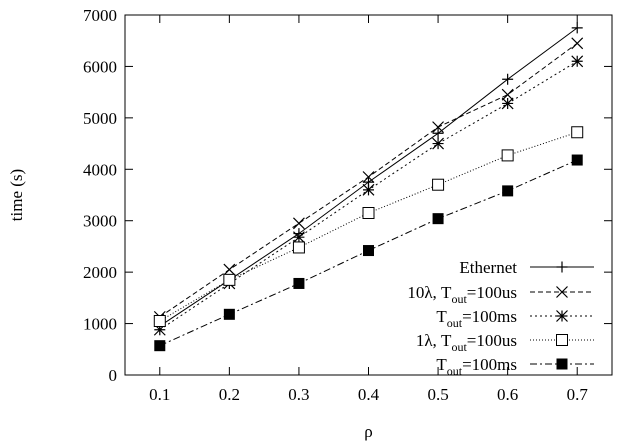  What do you see at coordinates (368, 431) in the screenshot?
I see `x-axis-label: ρ` at bounding box center [368, 431].